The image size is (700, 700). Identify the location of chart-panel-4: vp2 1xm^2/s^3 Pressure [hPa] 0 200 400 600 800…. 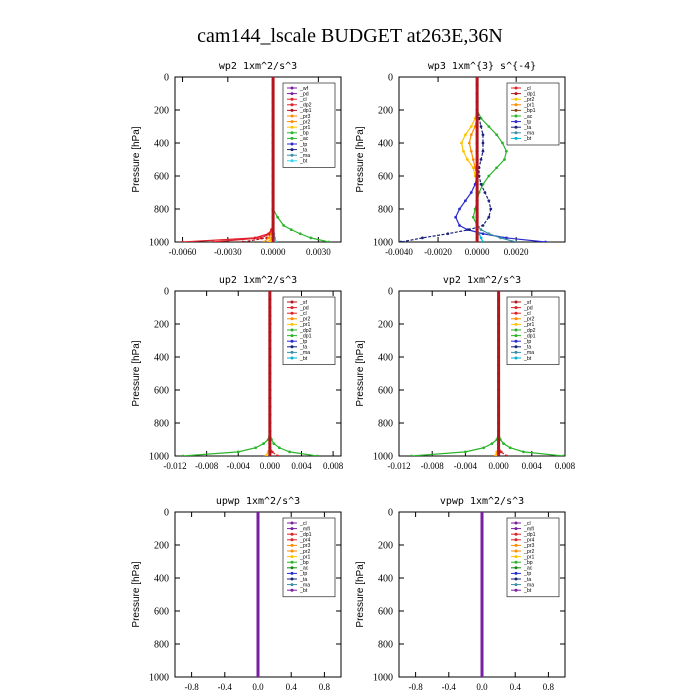
(465, 373).